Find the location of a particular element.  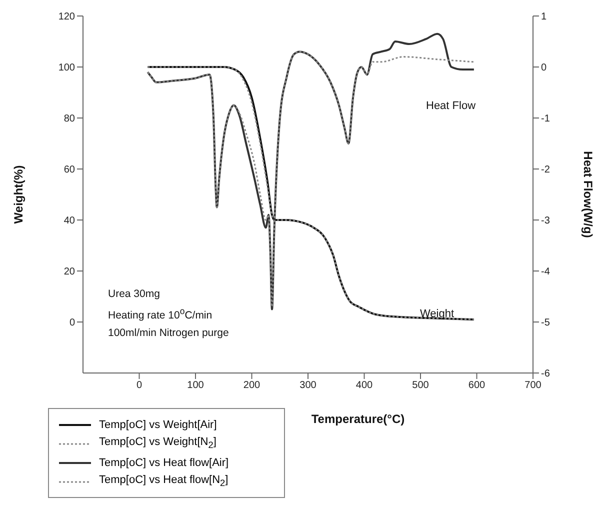

y2-tick-label: -1 is located at coordinates (545, 119).